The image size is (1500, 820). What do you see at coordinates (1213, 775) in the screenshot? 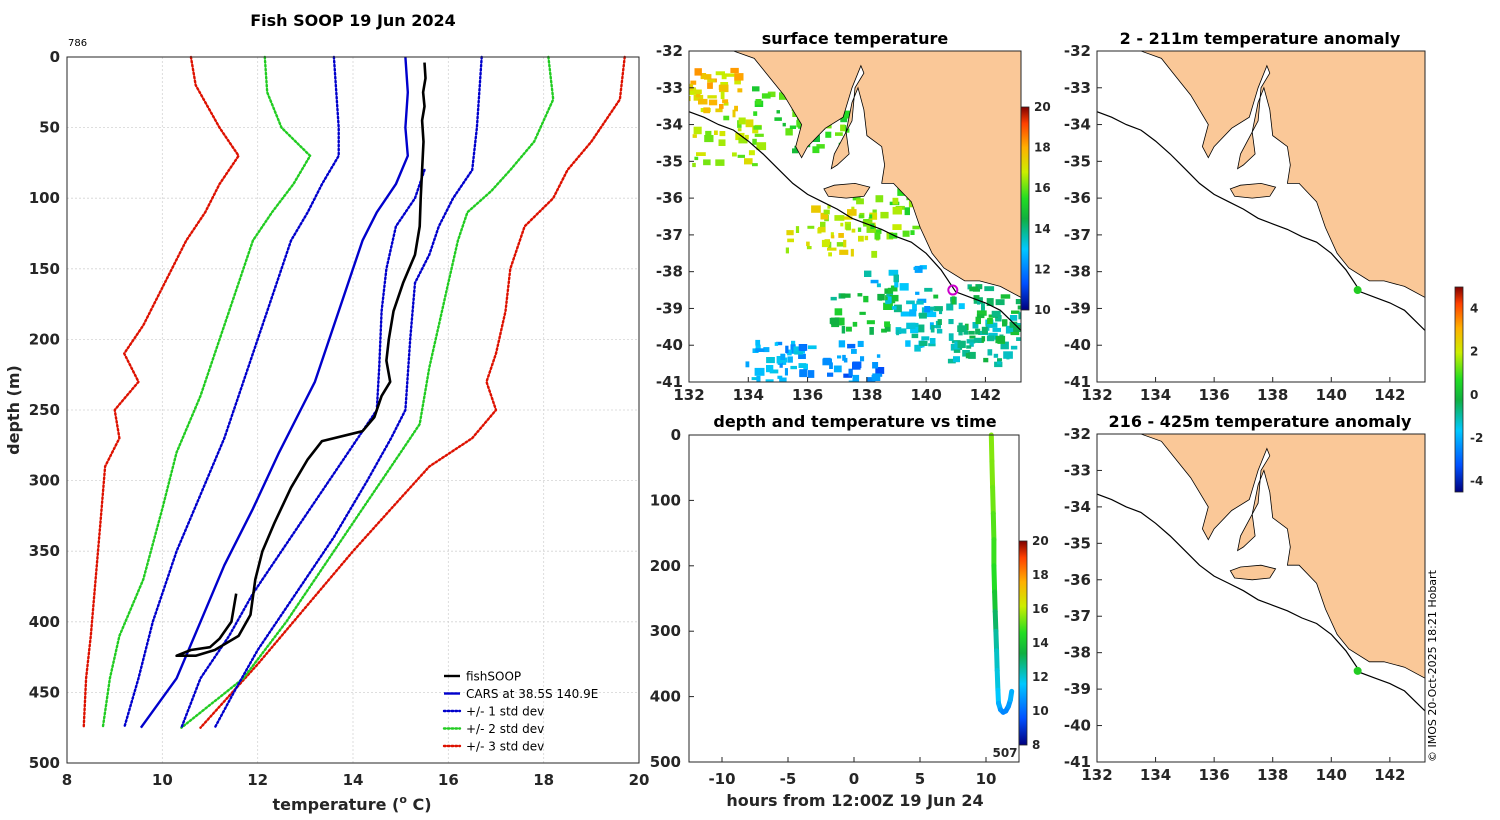
I see `anomaly-lower-x-tick-2: 136` at bounding box center [1213, 775].